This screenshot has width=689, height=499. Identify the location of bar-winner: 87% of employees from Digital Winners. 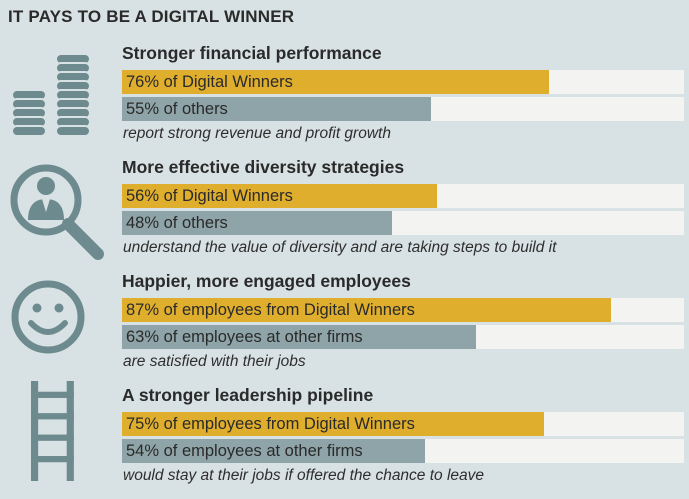
(403, 310).